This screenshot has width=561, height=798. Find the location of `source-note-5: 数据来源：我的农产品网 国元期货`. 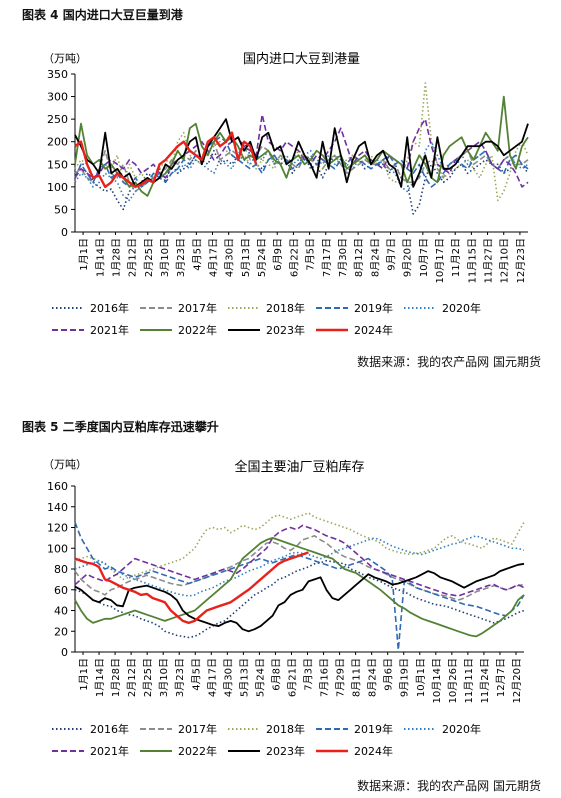

source-note-5: 数据来源：我的农产品网 国元期货 is located at coordinates (449, 786).